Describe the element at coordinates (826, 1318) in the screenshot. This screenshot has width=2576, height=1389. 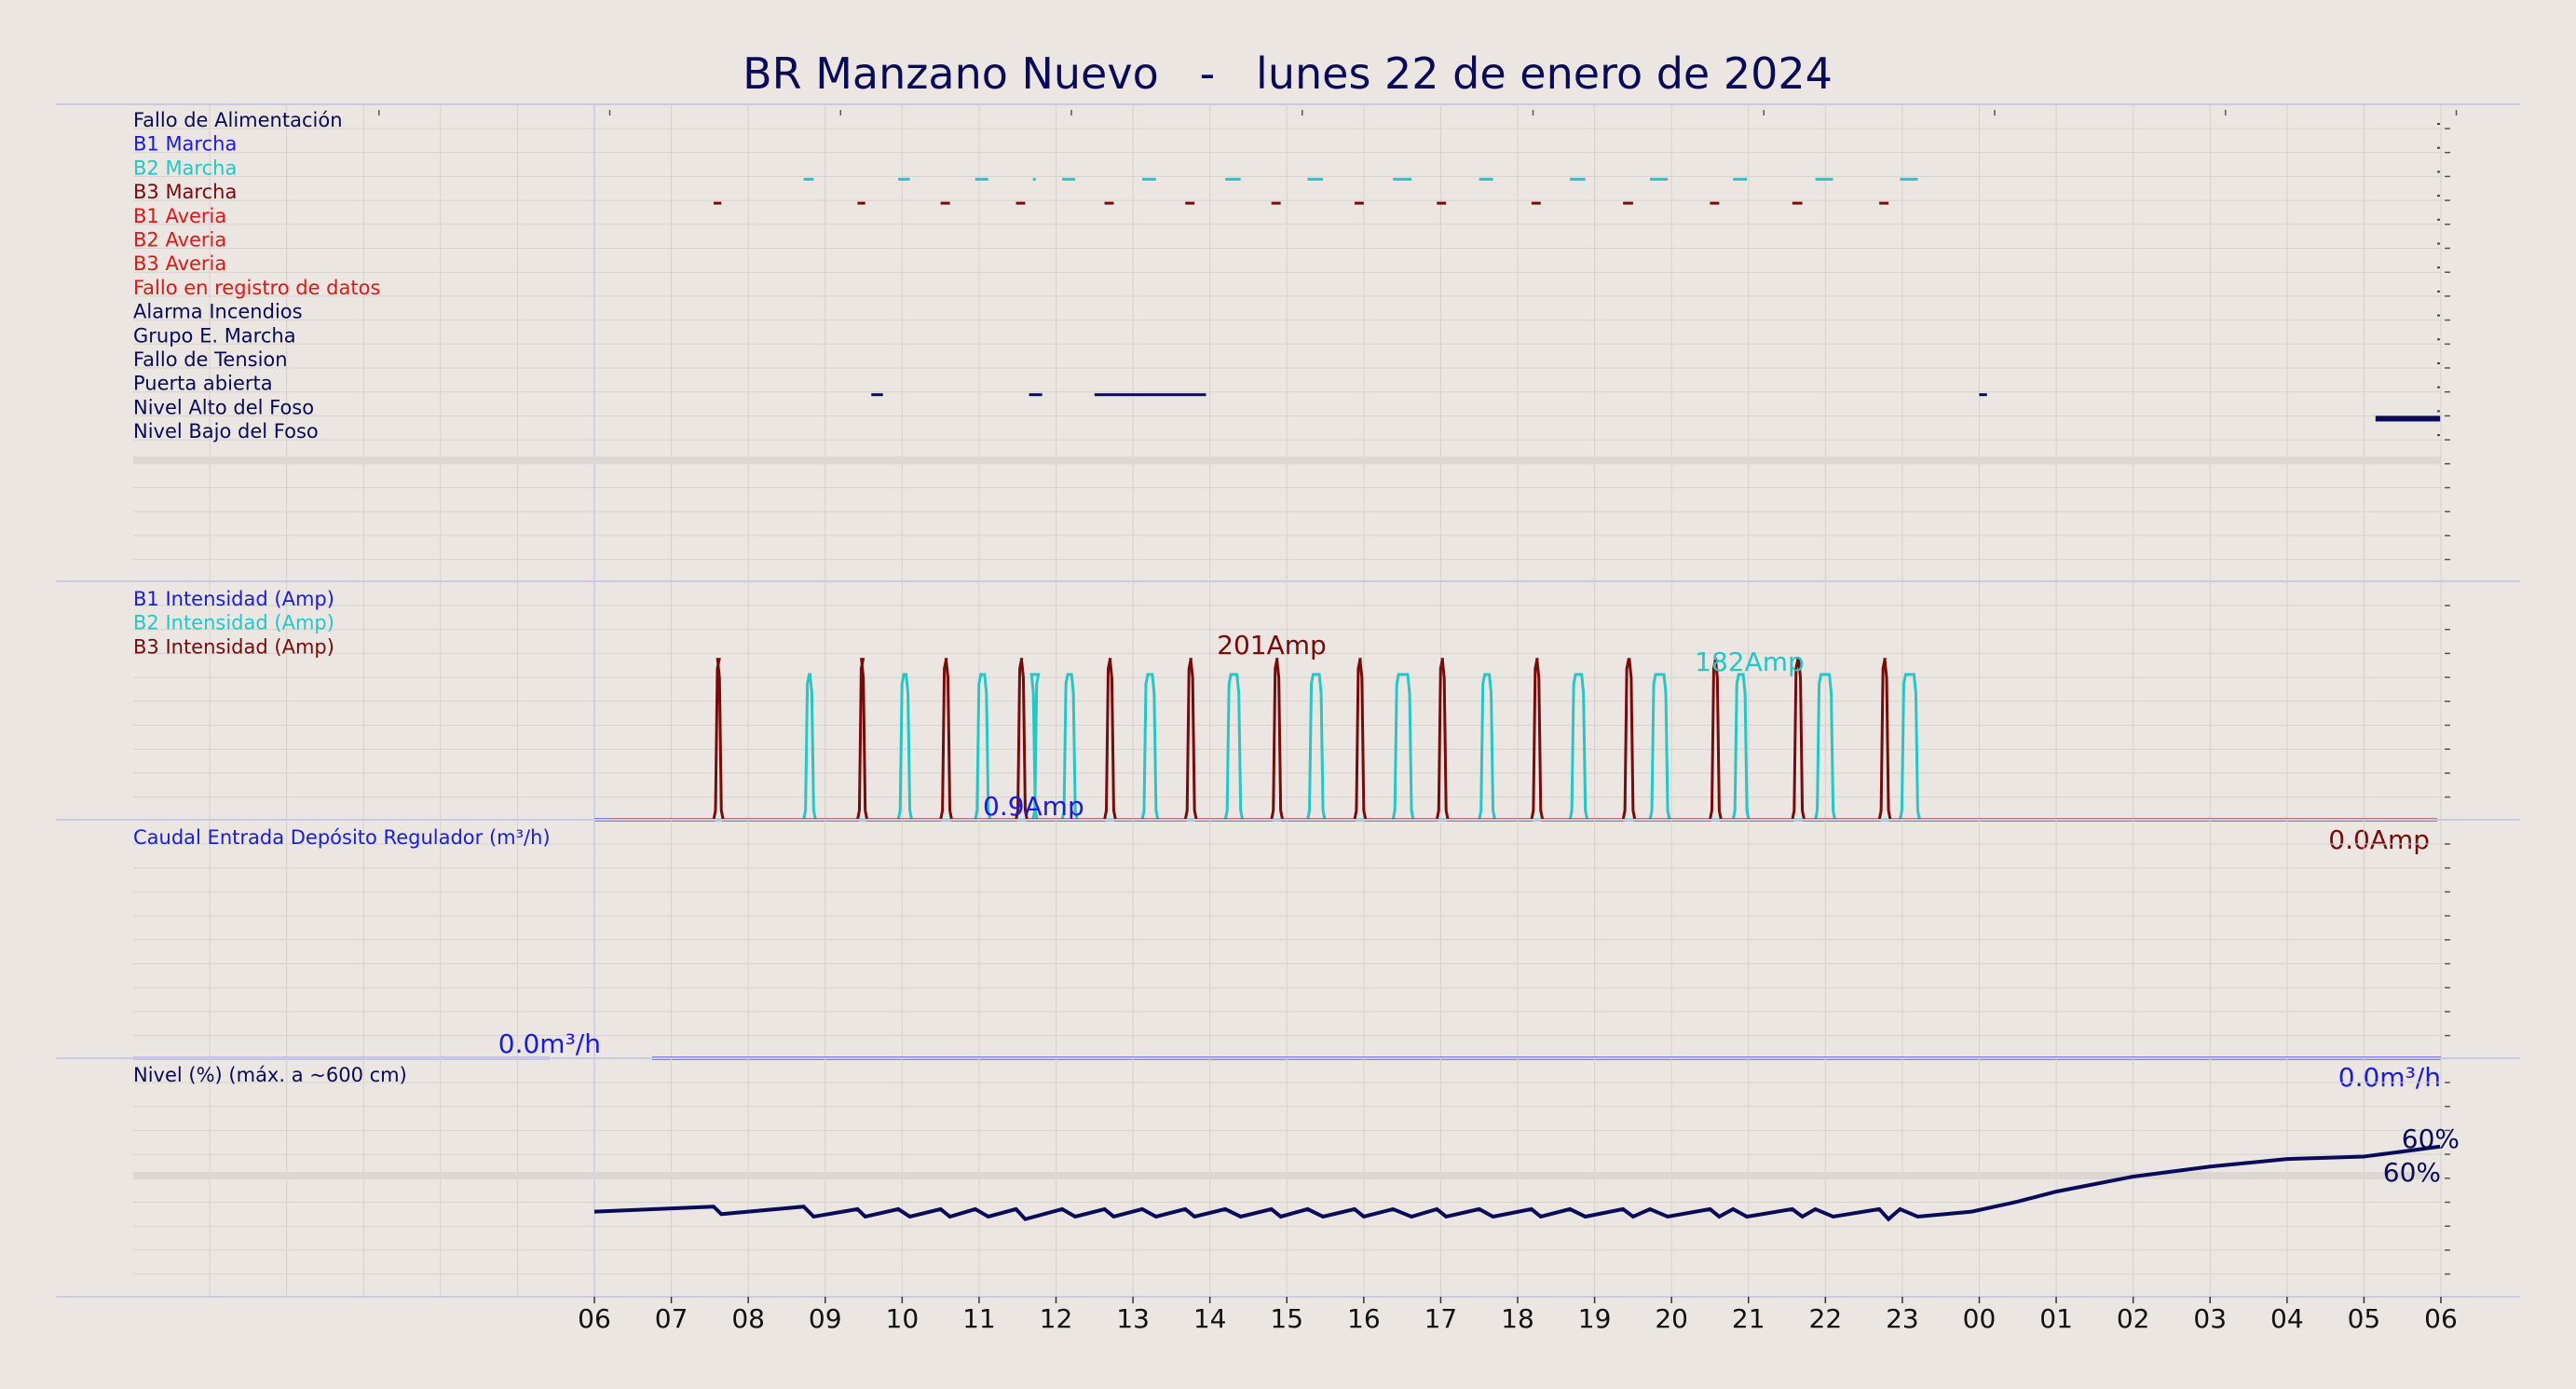
I see `x-tick-label: 09` at that location.